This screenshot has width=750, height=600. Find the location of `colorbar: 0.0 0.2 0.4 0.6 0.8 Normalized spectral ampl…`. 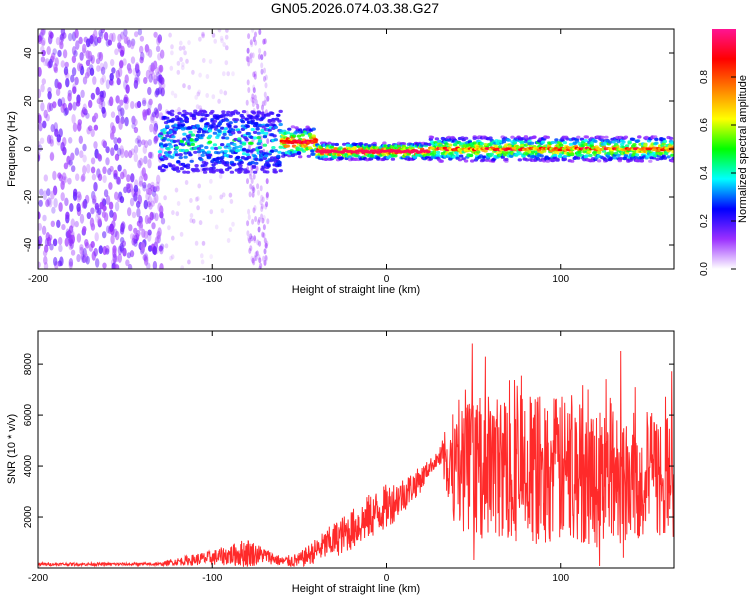

colorbar: 0.0 0.2 0.4 0.6 0.8 Normalized spectral ampl… is located at coordinates (724, 152).